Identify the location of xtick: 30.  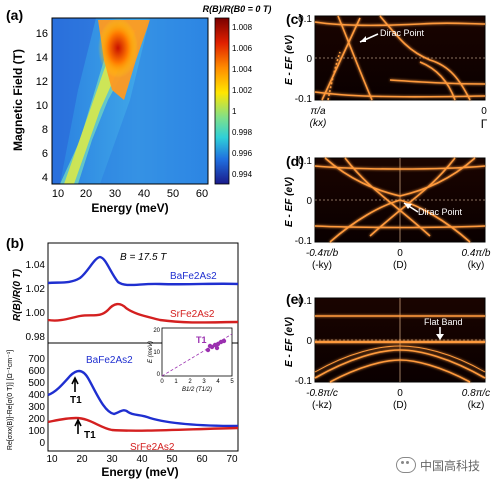
(115, 194).